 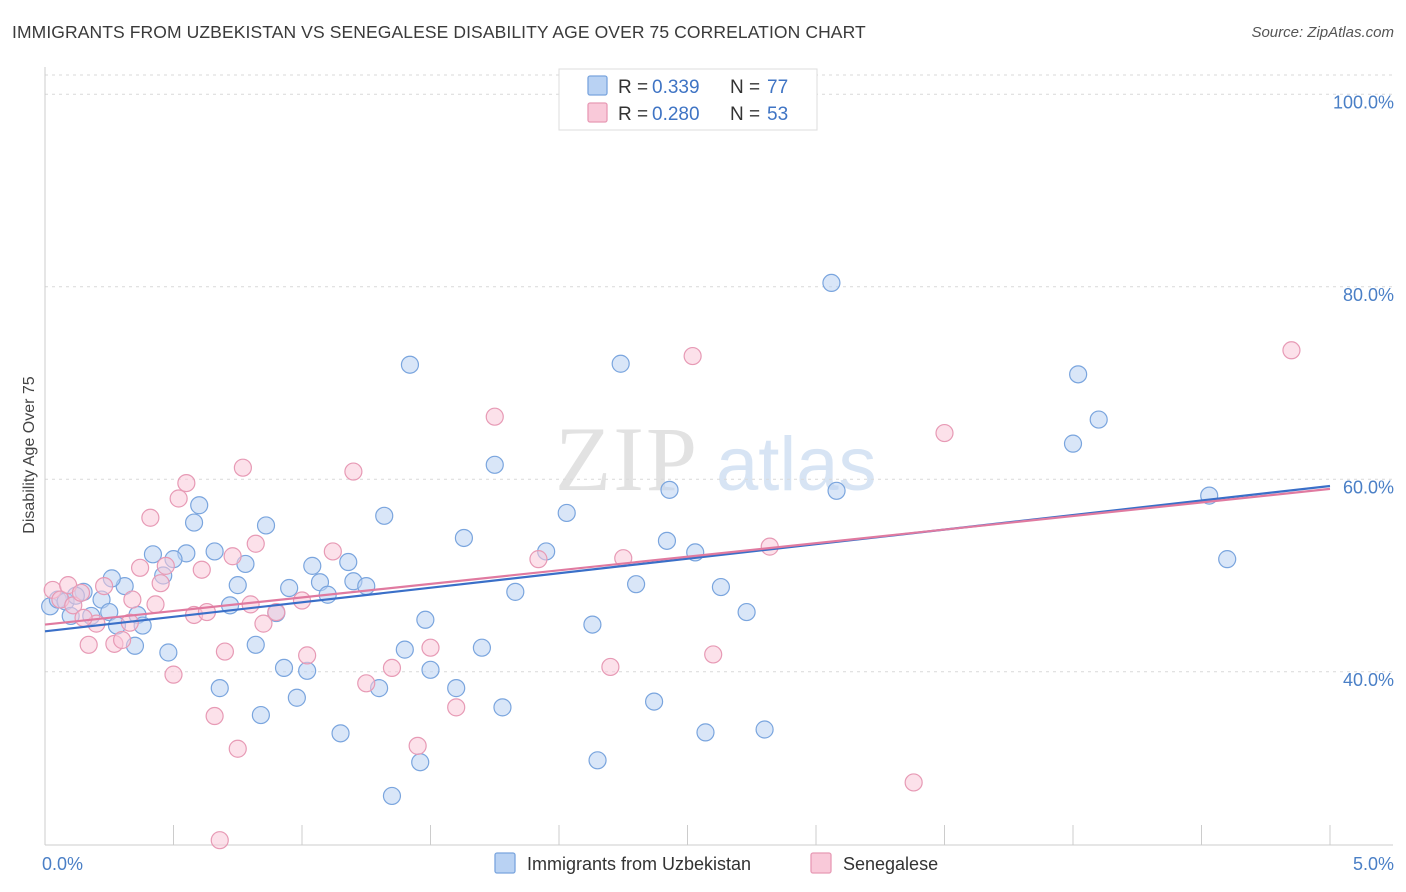 I want to click on legend-swatch-uzbekistan, so click(x=597, y=85).